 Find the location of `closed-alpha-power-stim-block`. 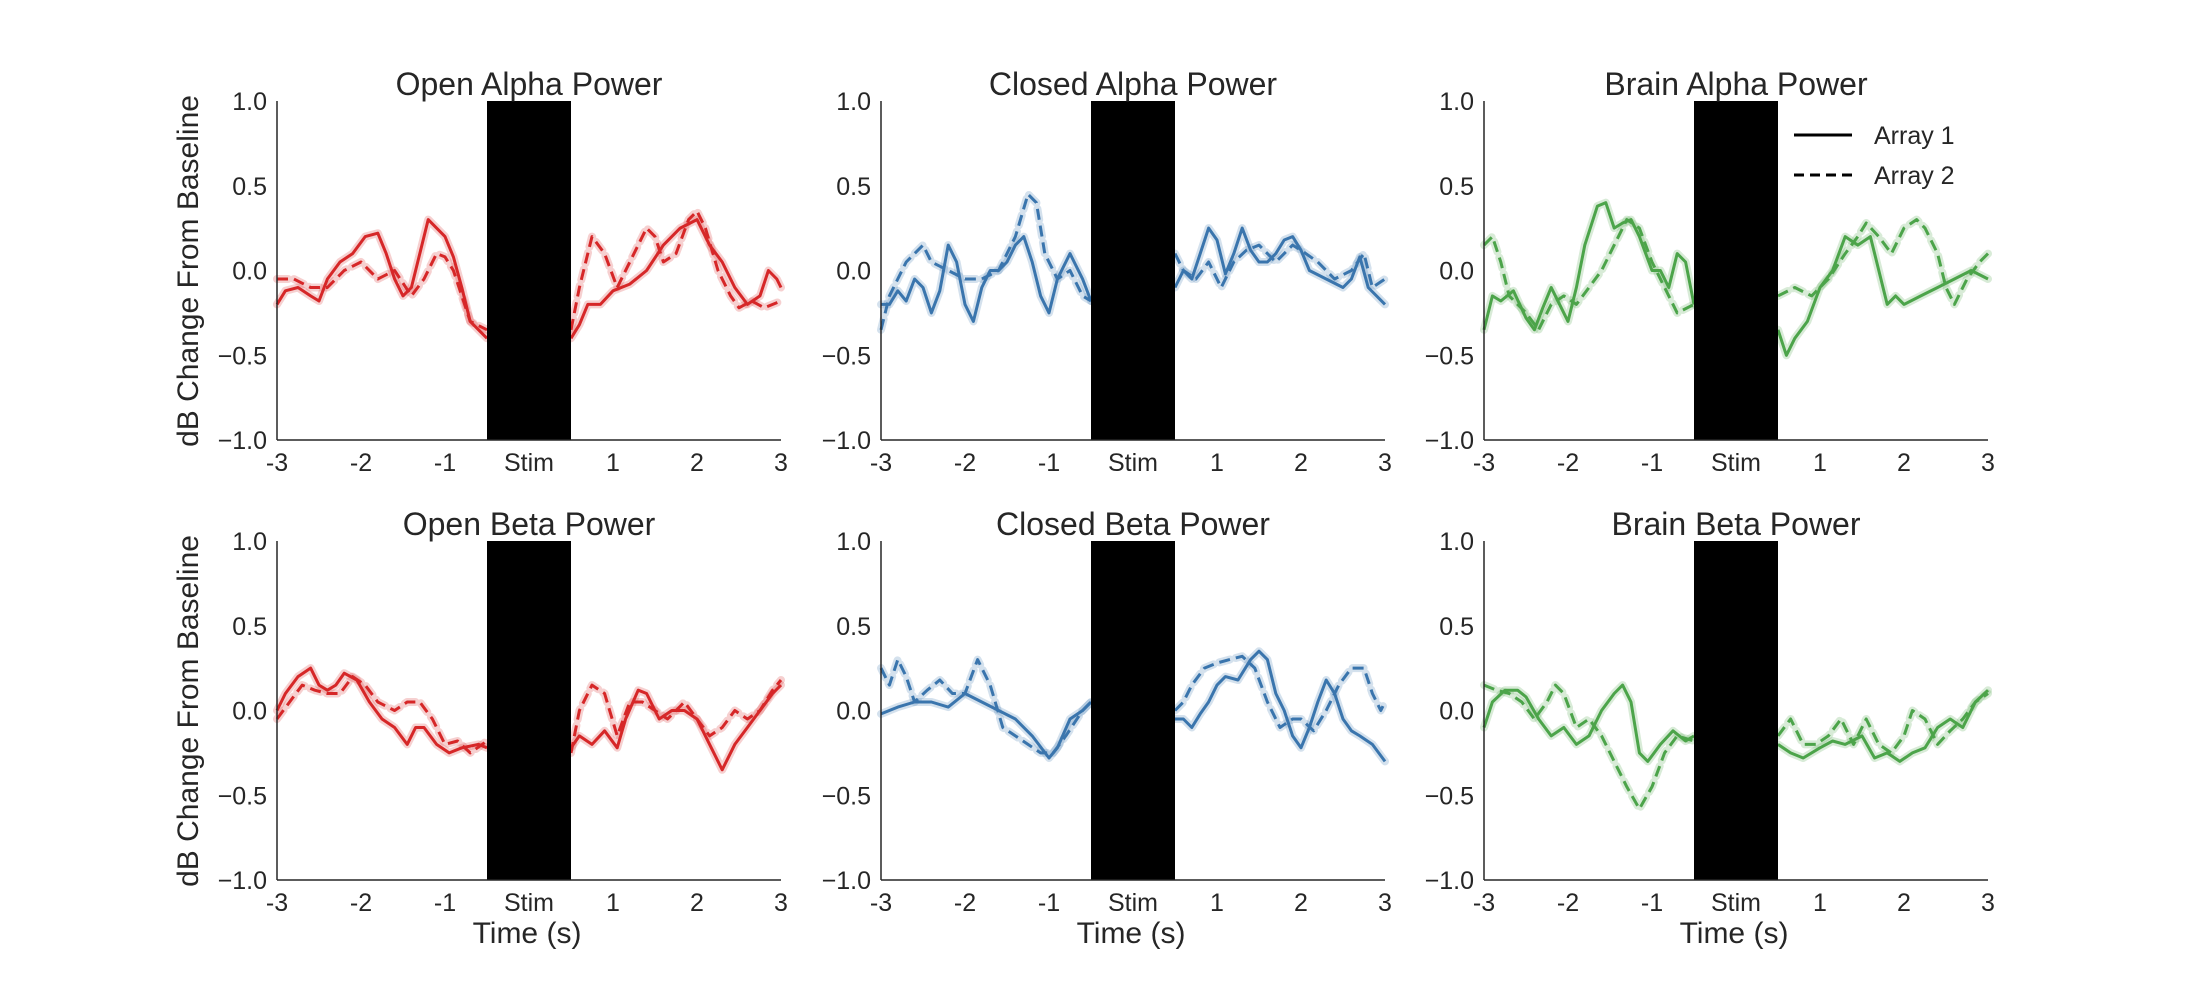

closed-alpha-power-stim-block is located at coordinates (1133, 270).